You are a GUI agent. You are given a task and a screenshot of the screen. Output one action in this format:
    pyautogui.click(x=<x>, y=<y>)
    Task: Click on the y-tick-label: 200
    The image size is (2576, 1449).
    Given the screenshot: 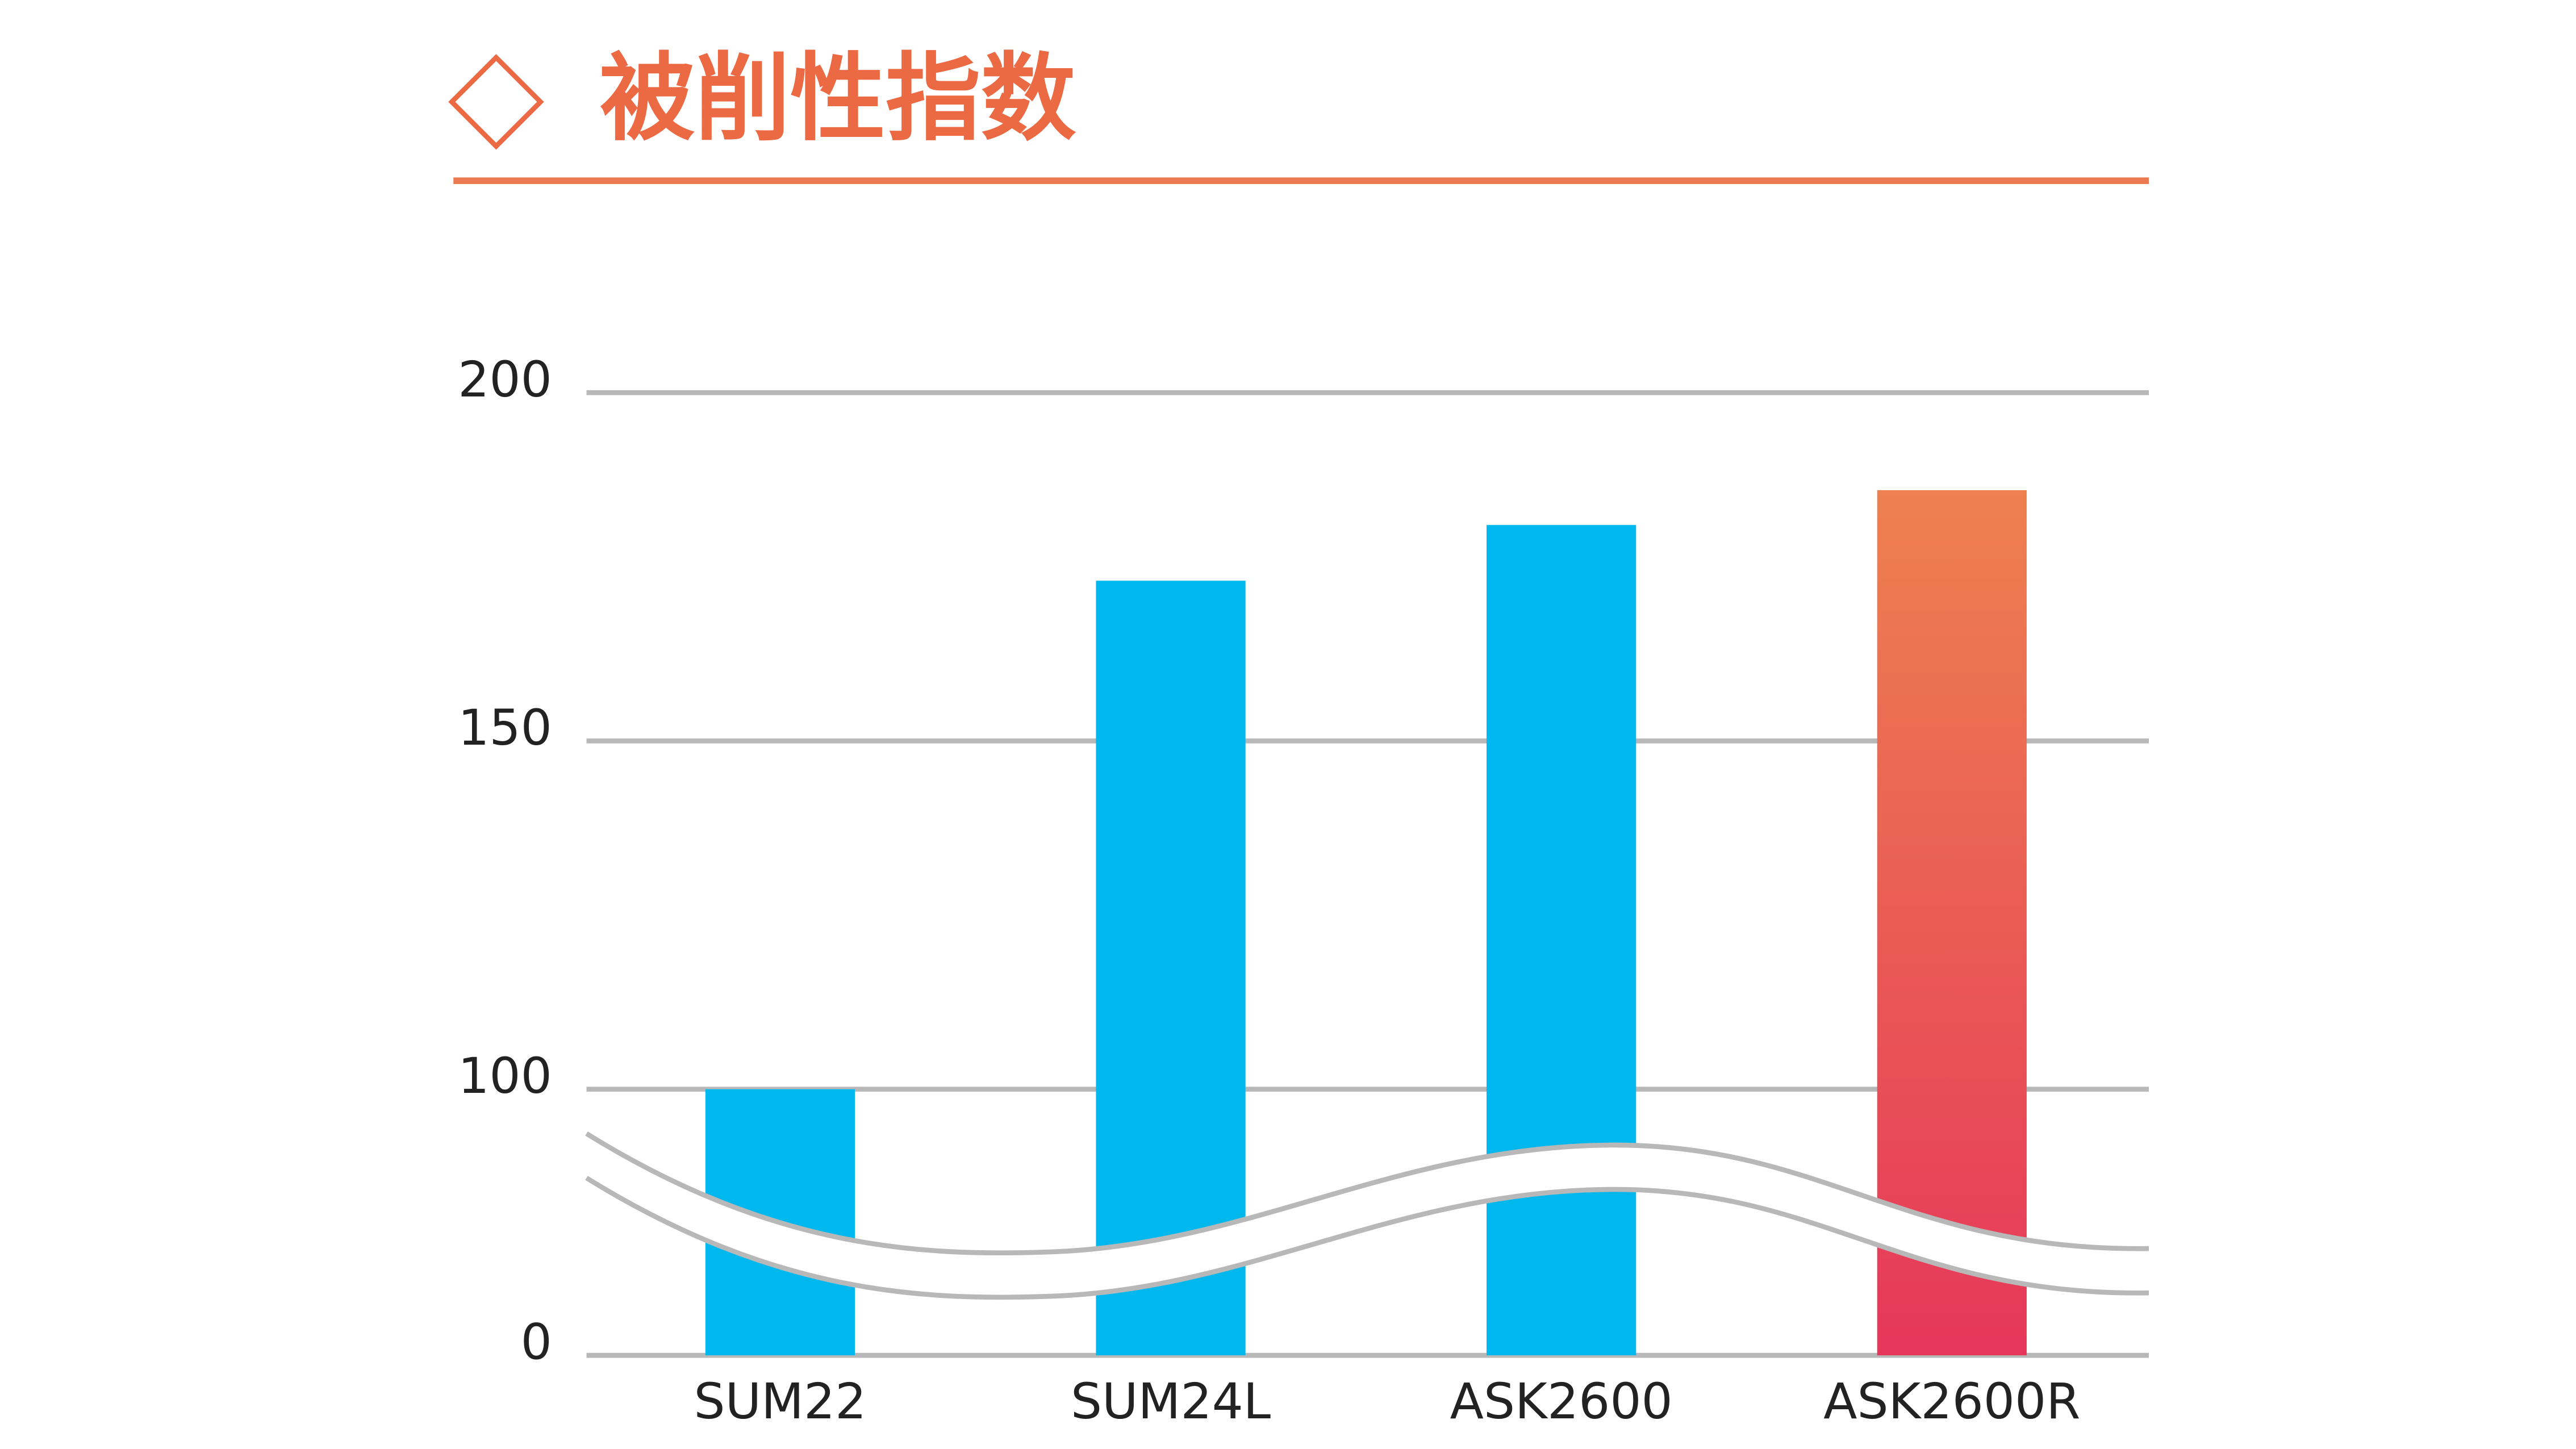 What is the action you would take?
    pyautogui.click(x=505, y=380)
    